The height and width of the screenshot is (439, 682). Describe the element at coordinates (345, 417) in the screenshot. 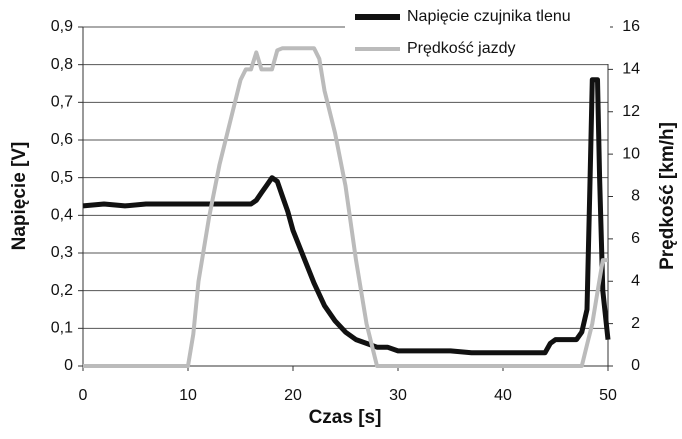

I see `x-axis-title: Czas [s]` at that location.